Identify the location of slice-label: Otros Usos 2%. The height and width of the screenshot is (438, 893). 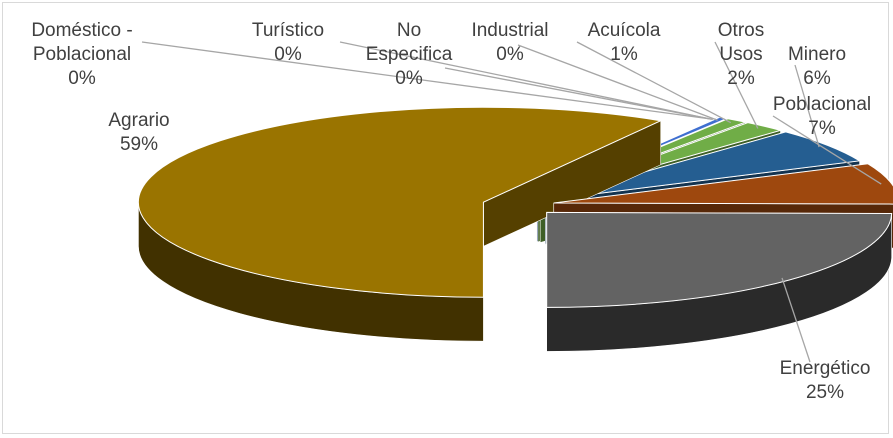
(741, 54).